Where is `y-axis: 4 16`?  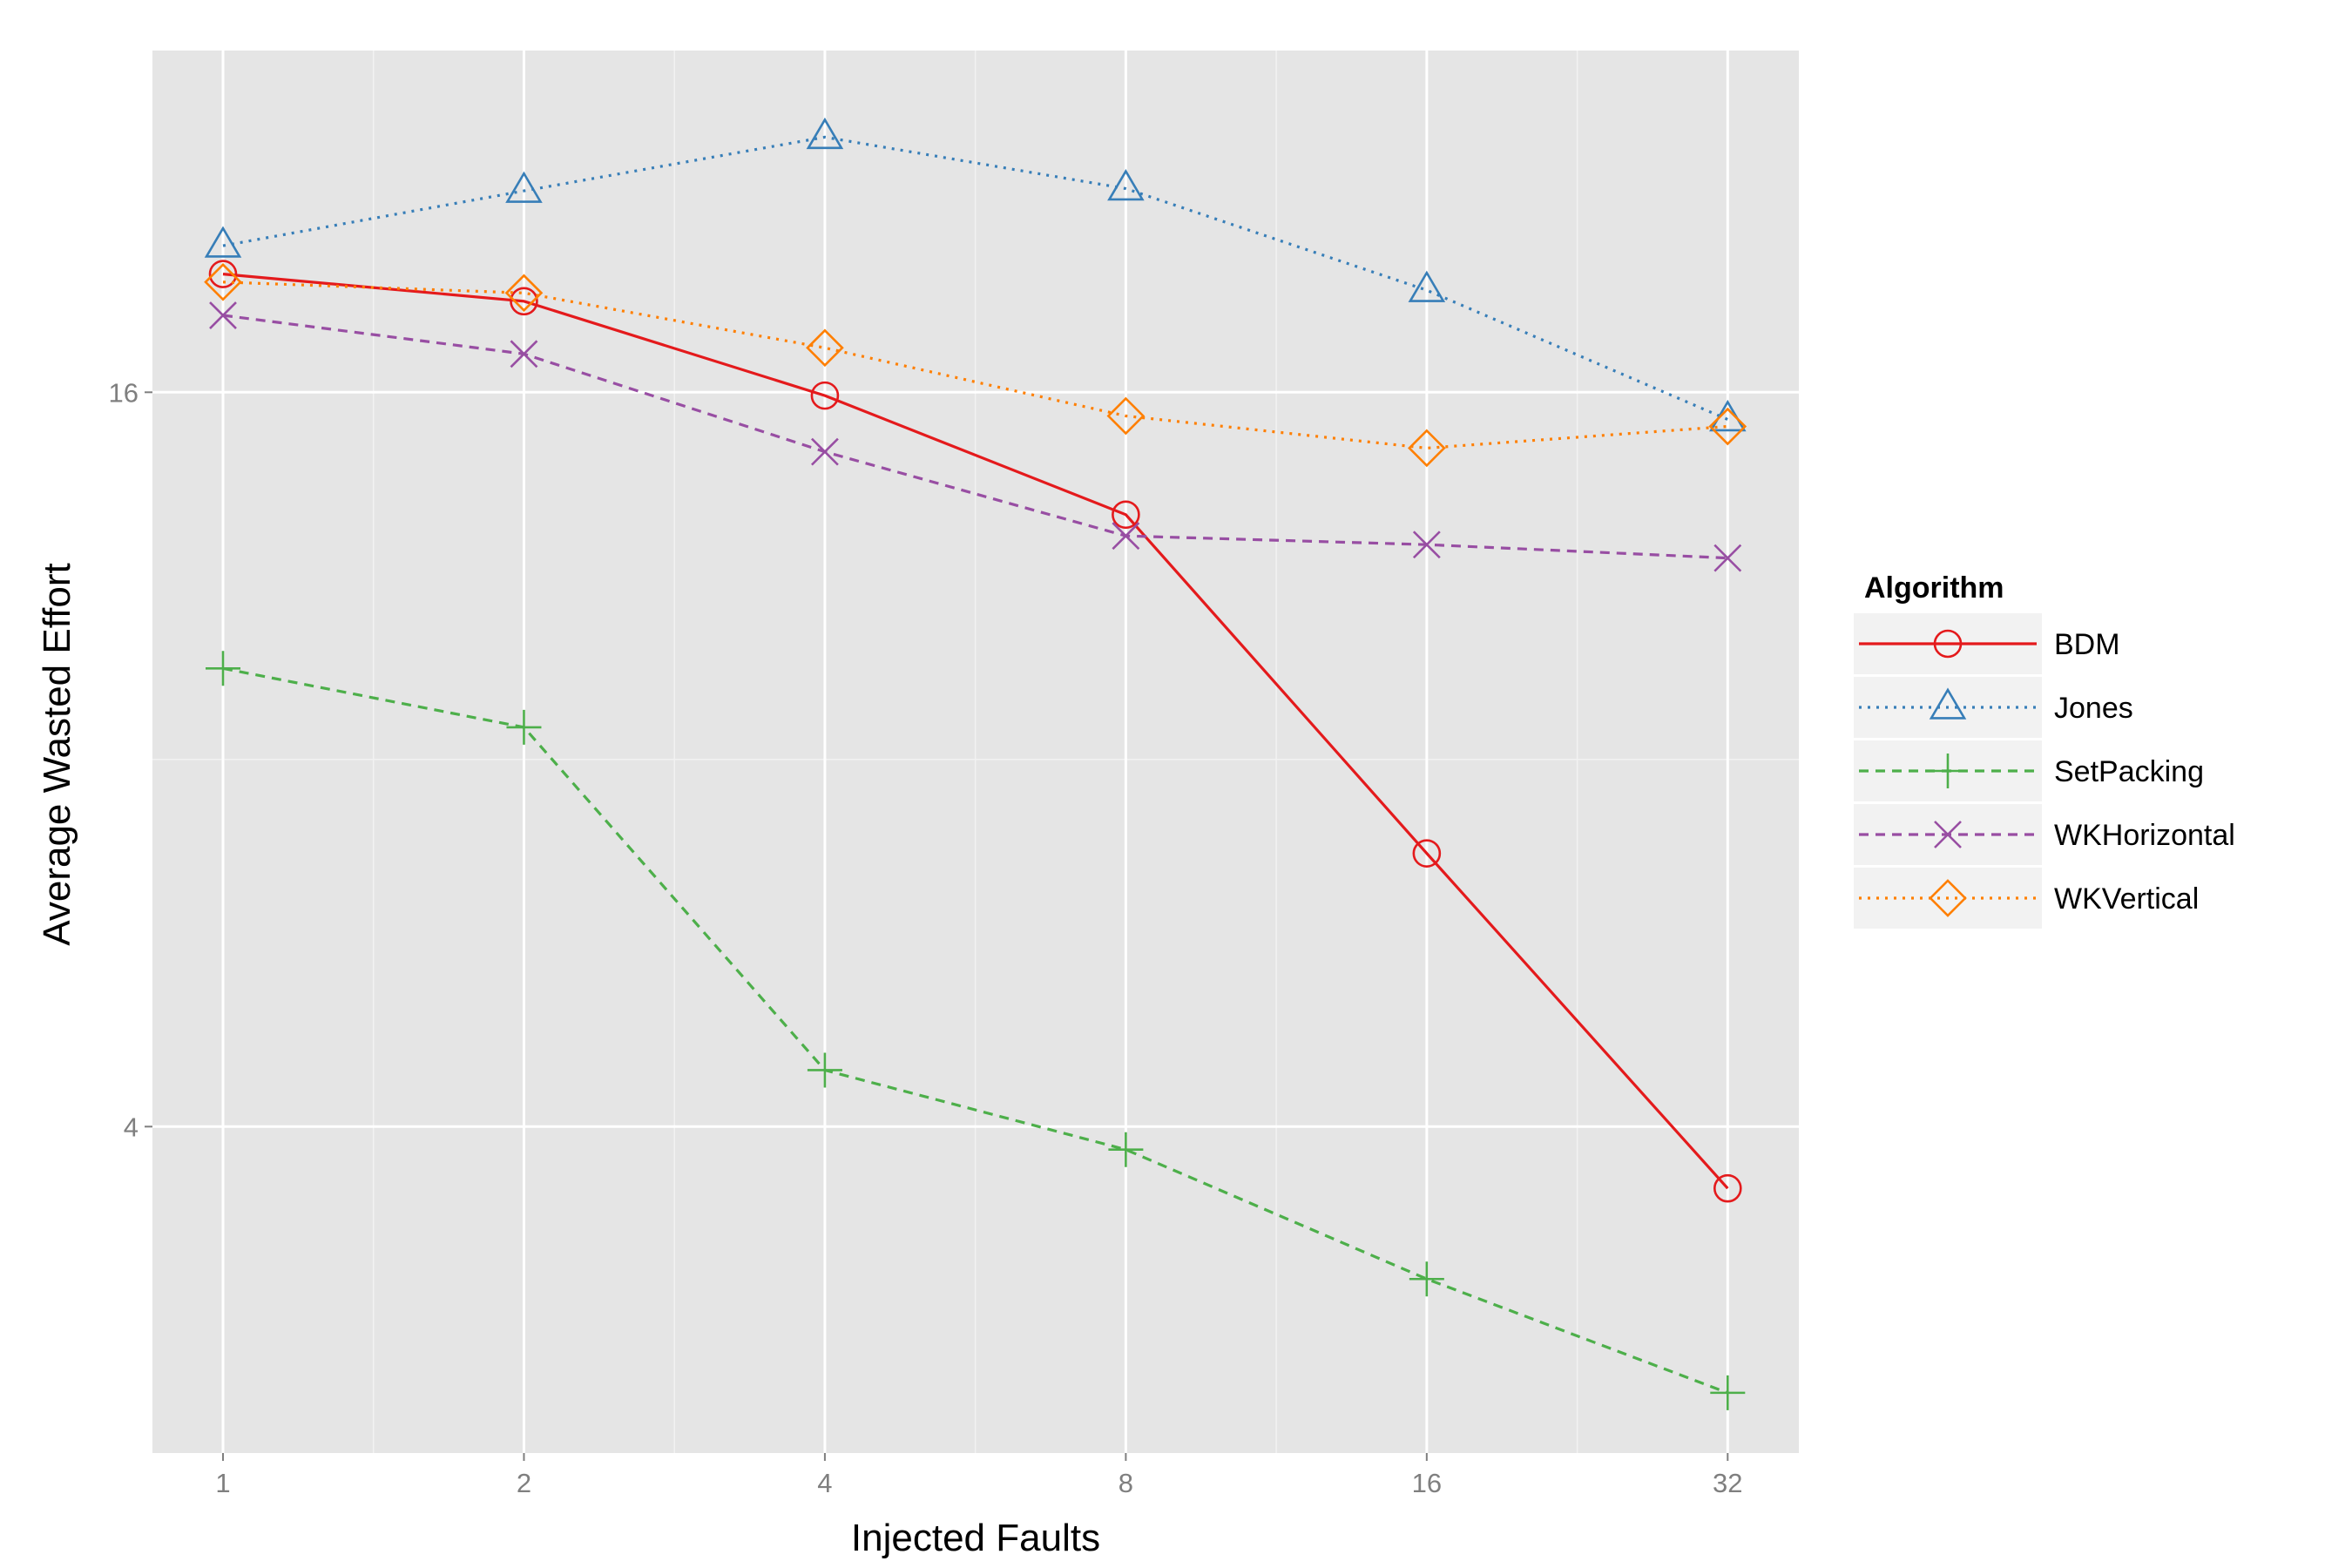 y-axis: 4 16 is located at coordinates (130, 759).